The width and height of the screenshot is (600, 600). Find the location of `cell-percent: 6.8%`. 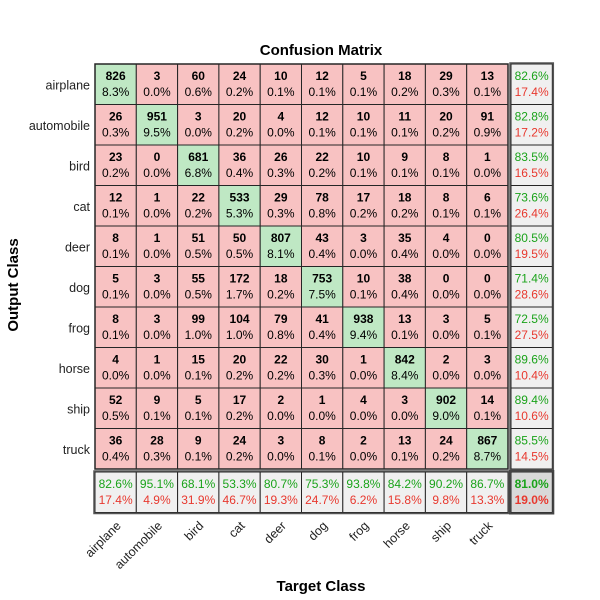

cell-percent: 6.8% is located at coordinates (199, 173).